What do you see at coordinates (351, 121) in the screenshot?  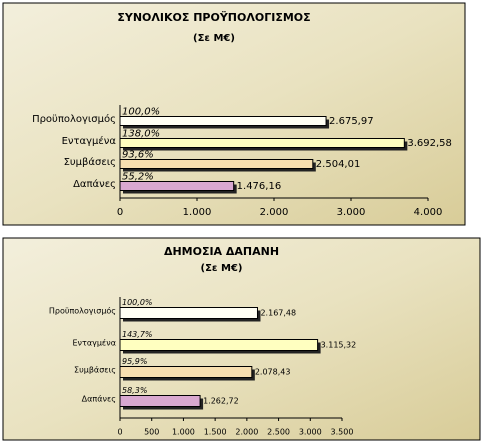 I see `value-label: 2.675,97` at bounding box center [351, 121].